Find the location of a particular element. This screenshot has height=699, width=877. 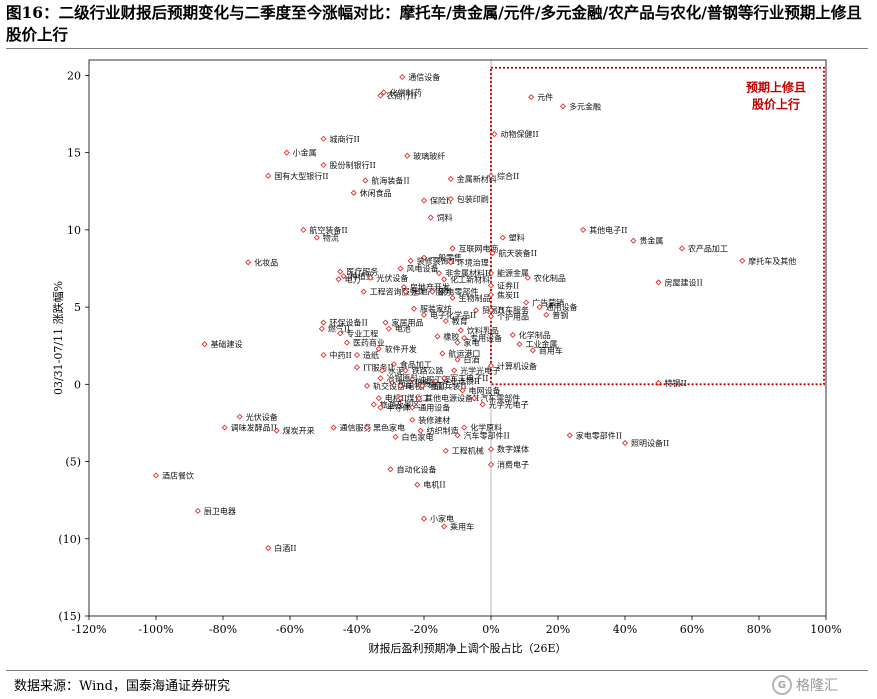

data-point: 饮料乳品 is located at coordinates (478, 330).